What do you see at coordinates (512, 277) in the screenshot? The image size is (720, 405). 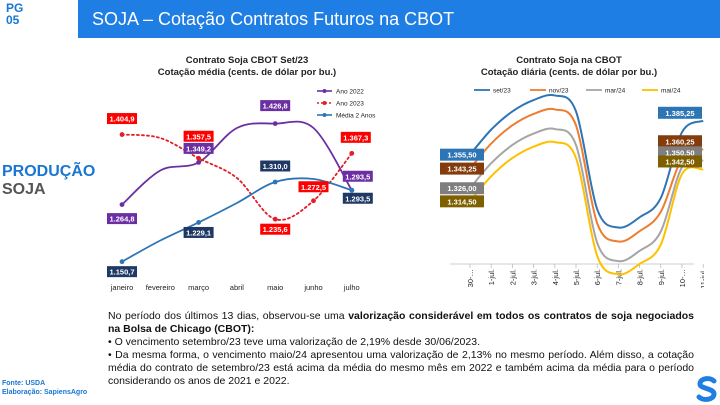 I see `x-tick-label: 2-jul.` at bounding box center [512, 277].